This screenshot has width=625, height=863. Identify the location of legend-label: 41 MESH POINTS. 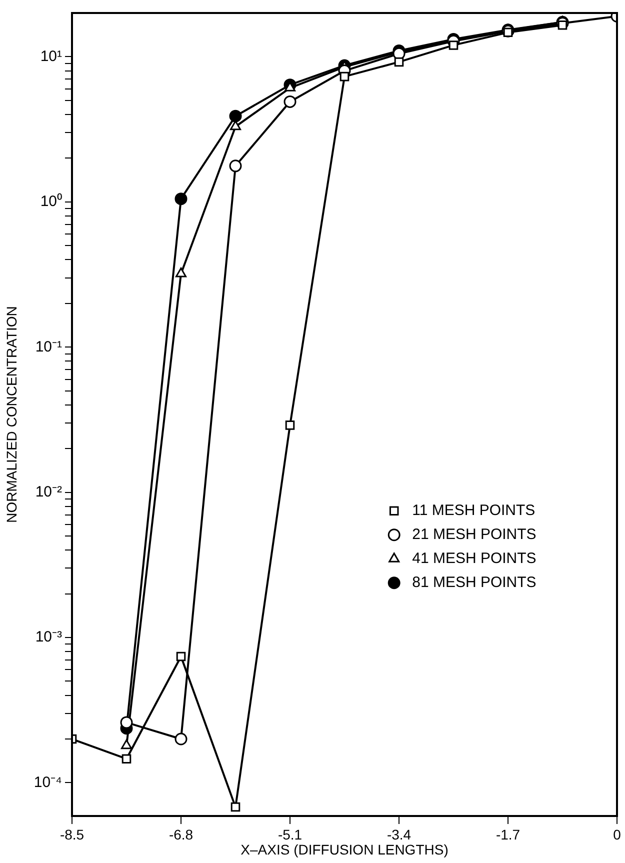
(474, 558).